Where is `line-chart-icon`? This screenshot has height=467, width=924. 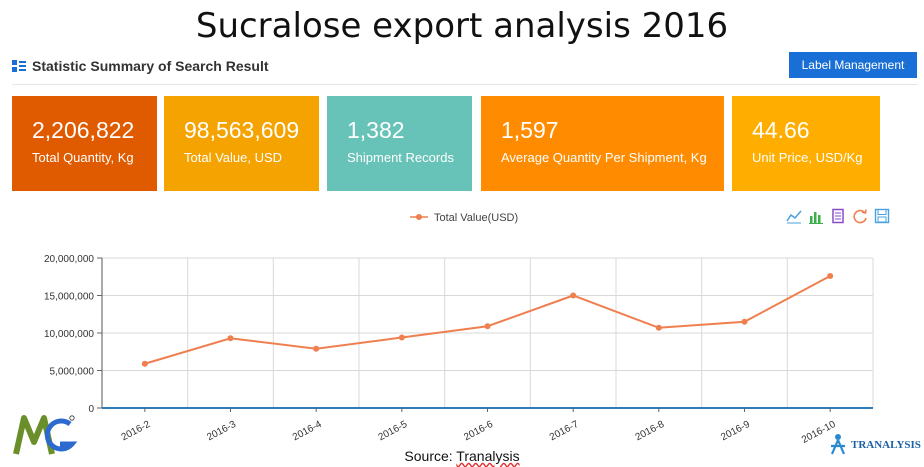
line-chart-icon is located at coordinates (794, 216).